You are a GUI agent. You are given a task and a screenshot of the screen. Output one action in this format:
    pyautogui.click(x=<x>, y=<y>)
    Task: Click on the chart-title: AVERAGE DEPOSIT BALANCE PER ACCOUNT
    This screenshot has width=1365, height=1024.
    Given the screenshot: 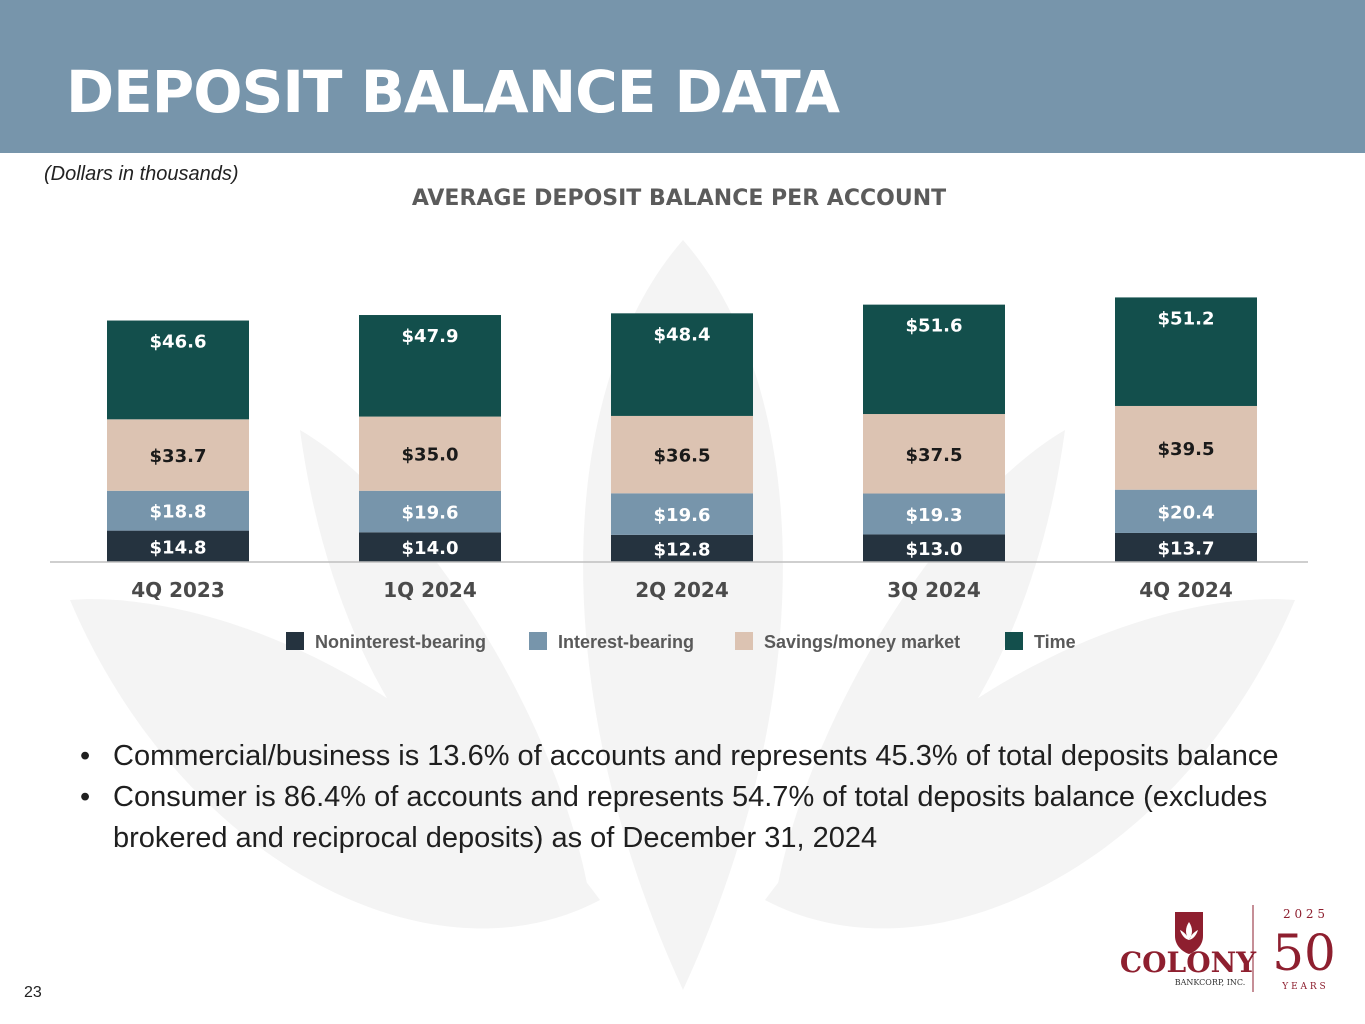 What is the action you would take?
    pyautogui.click(x=679, y=198)
    